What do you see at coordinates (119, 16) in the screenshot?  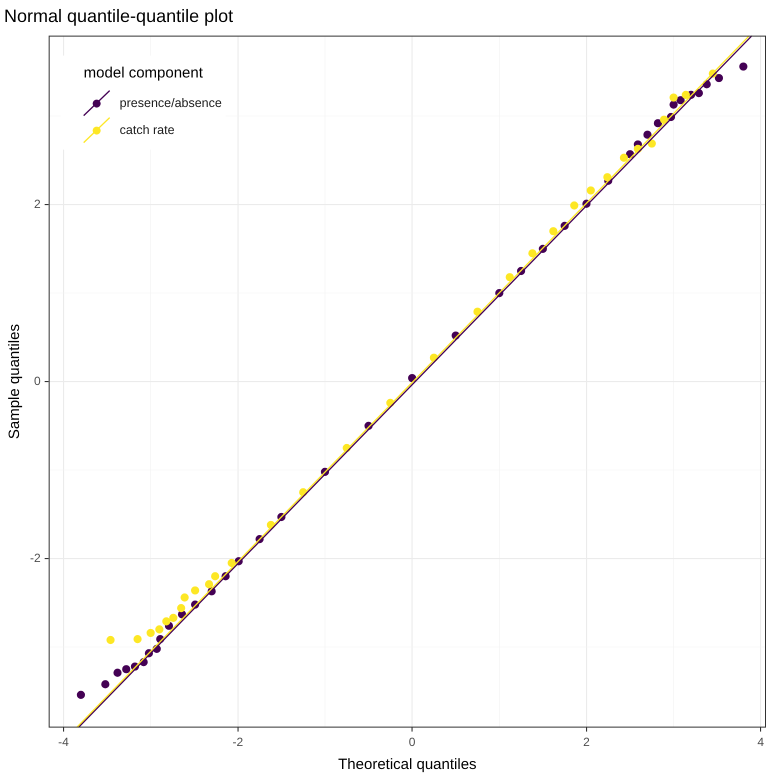 I see `chart-title: Normal quantile-quantile plot` at bounding box center [119, 16].